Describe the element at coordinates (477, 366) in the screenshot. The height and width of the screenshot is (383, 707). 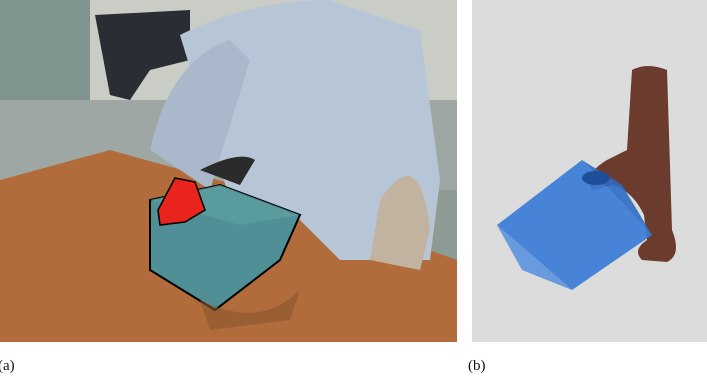
I see `caption-b: (b)` at that location.